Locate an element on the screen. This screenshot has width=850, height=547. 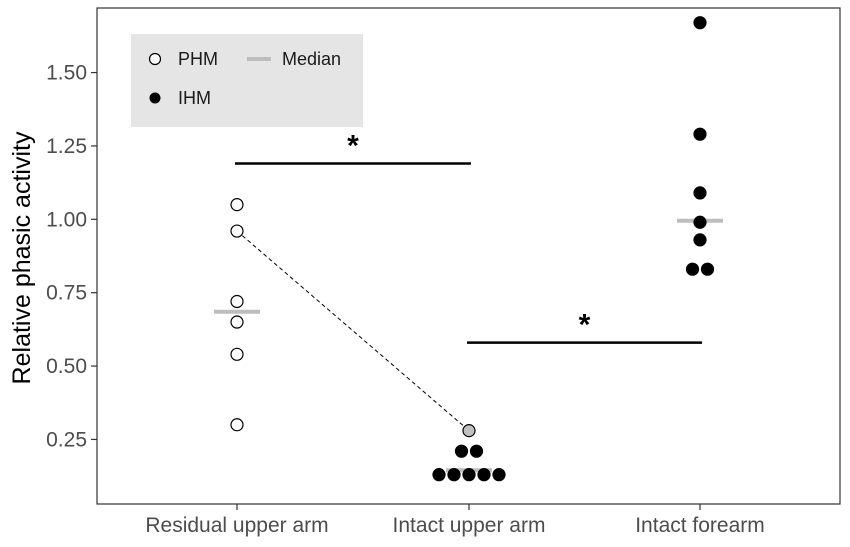
legend-label: IHM is located at coordinates (194, 98).